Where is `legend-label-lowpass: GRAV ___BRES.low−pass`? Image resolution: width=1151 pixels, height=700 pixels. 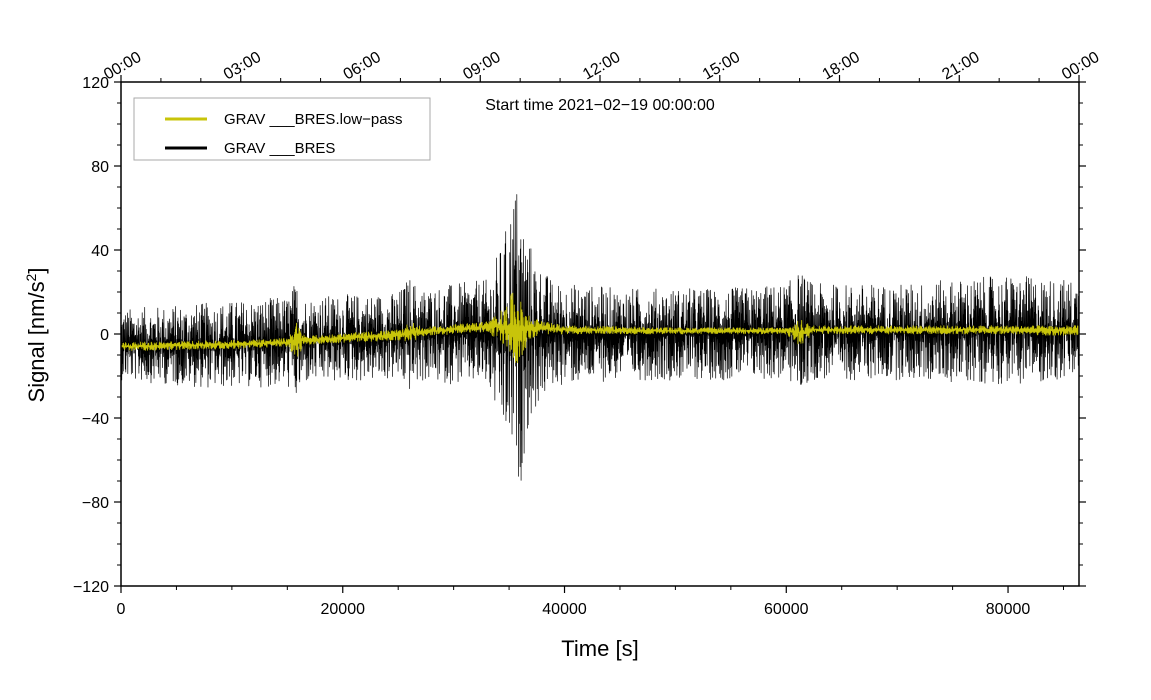 legend-label-lowpass: GRAV ___BRES.low−pass is located at coordinates (313, 119).